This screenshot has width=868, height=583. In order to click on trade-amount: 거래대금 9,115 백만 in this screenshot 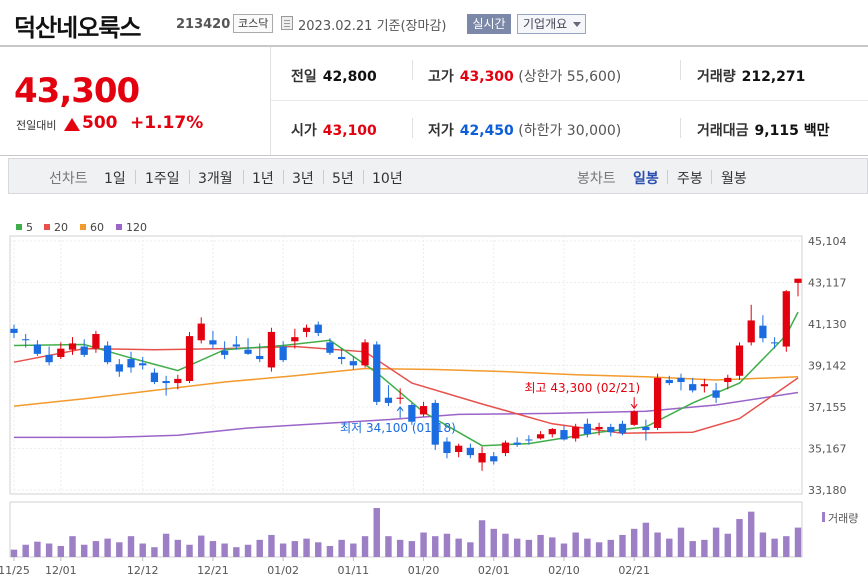, I will do `click(763, 131)`.